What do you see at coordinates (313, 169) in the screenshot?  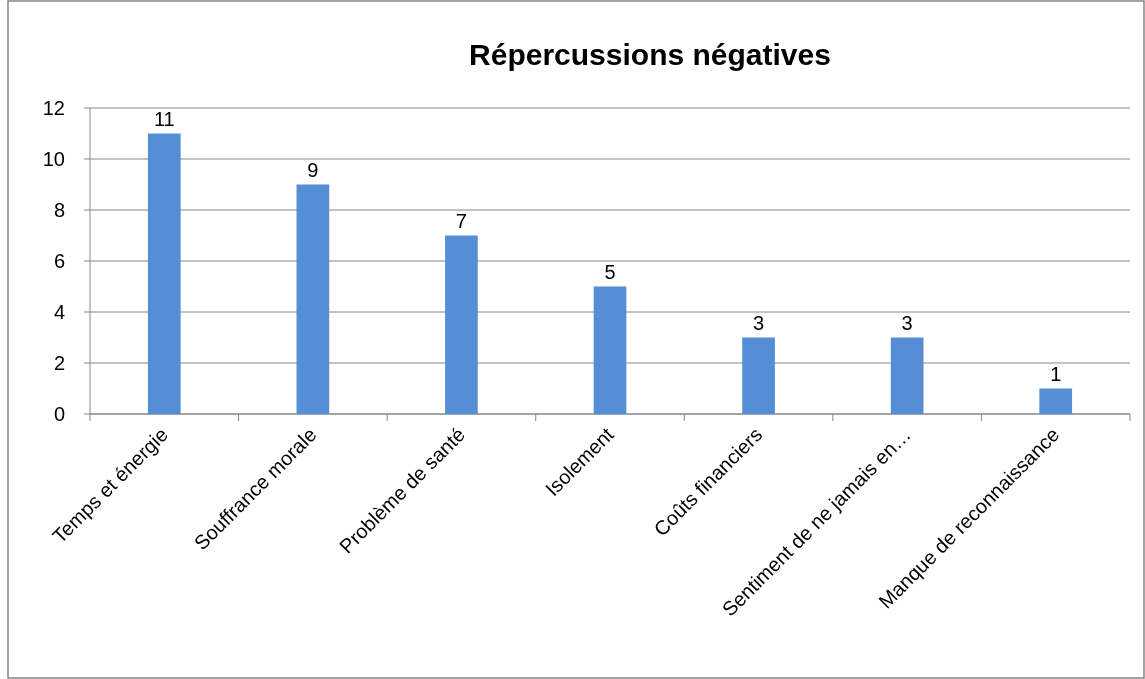 I see `data-label: 9` at bounding box center [313, 169].